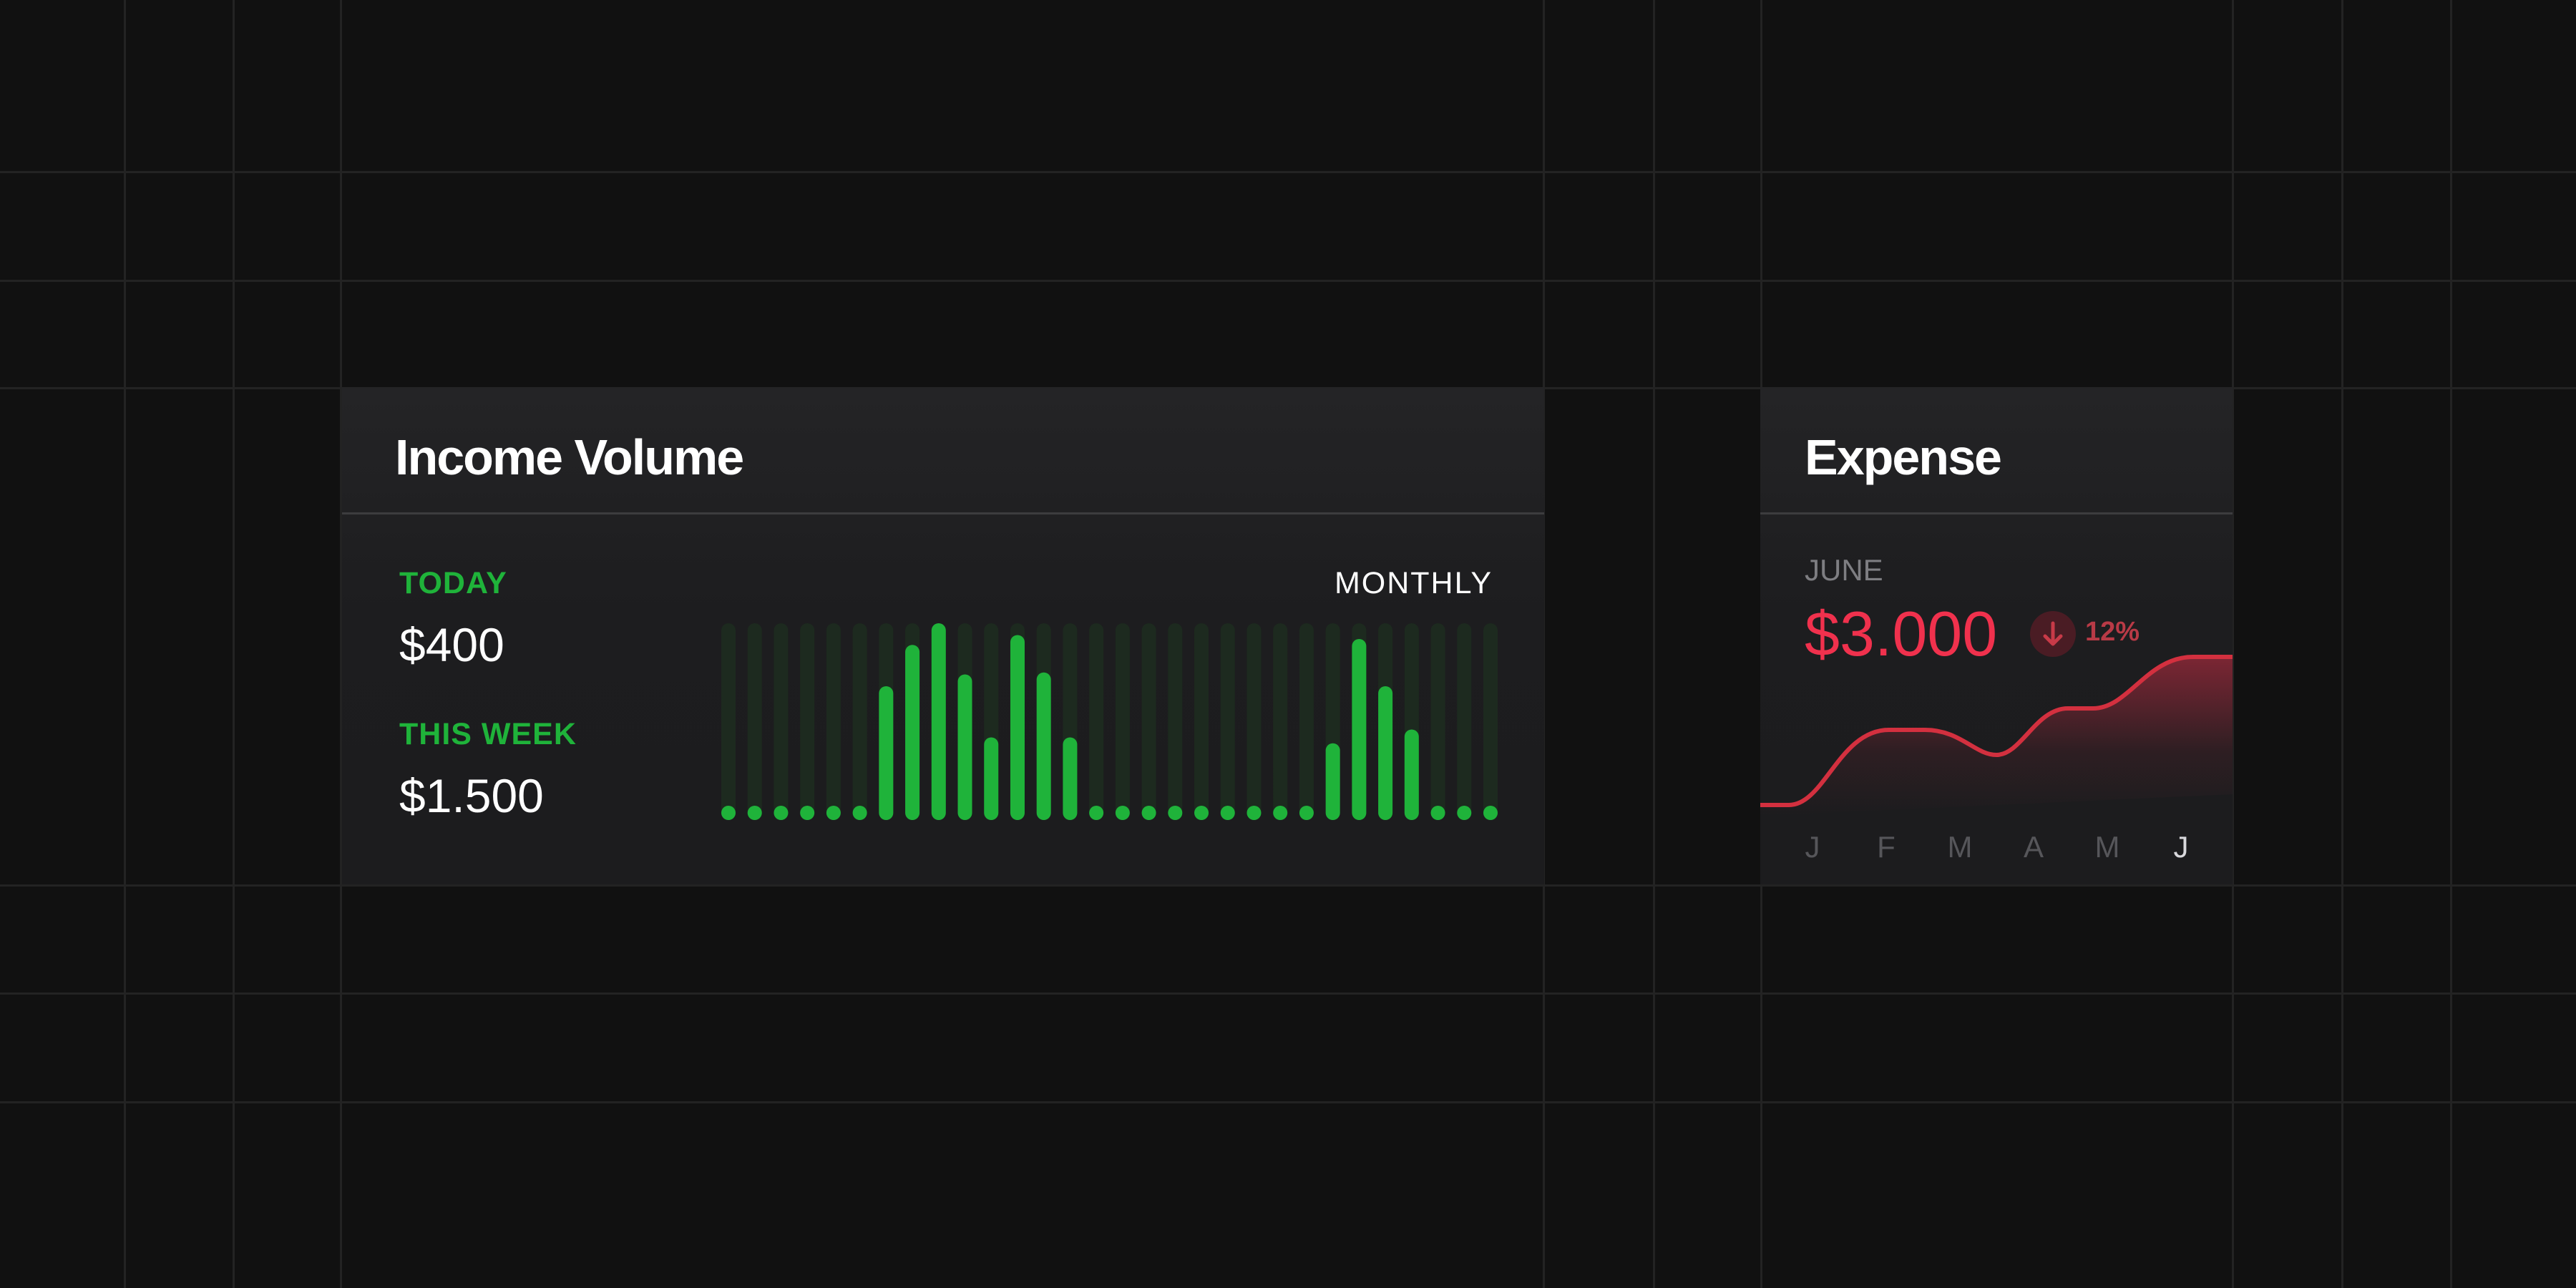 The height and width of the screenshot is (1288, 2576). I want to click on expense-card: Expense, so click(1996, 635).